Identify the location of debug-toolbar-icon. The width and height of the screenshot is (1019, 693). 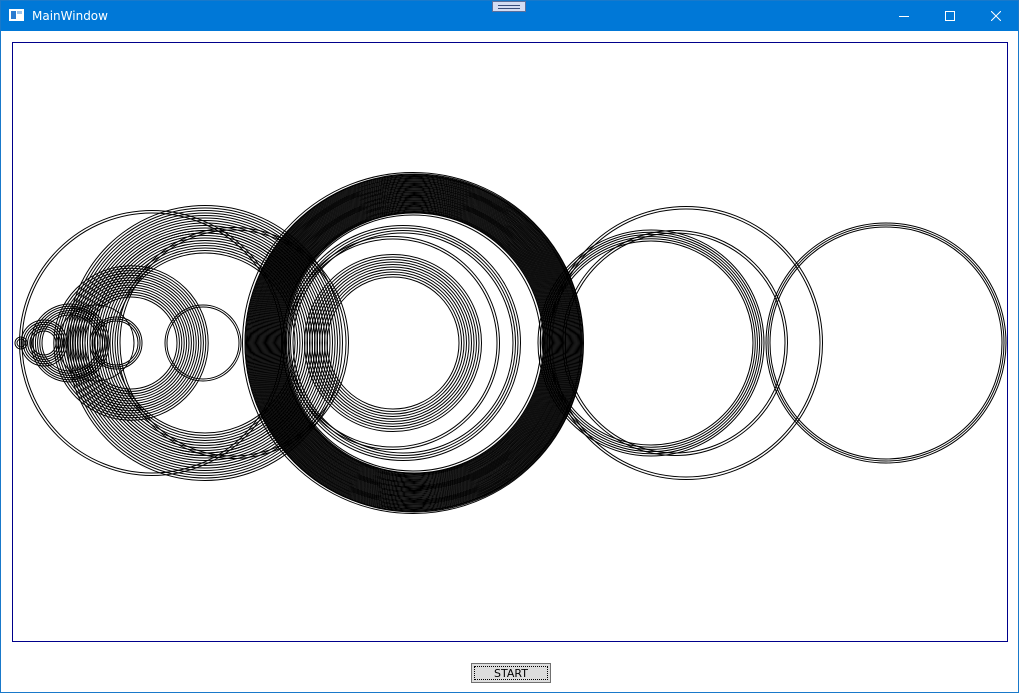
(509, 6).